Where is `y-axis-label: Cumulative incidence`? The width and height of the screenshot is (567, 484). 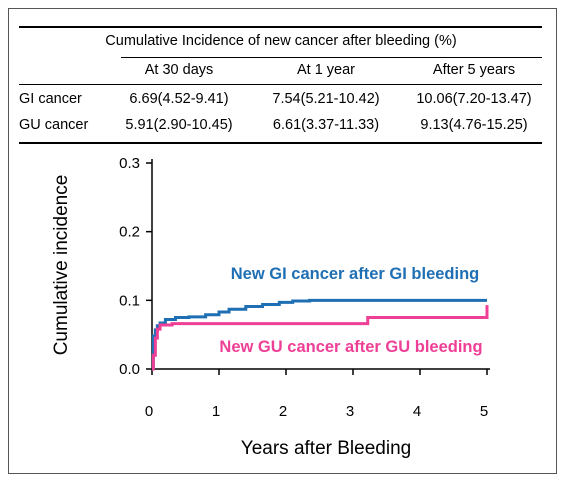 y-axis-label: Cumulative incidence is located at coordinates (61, 265).